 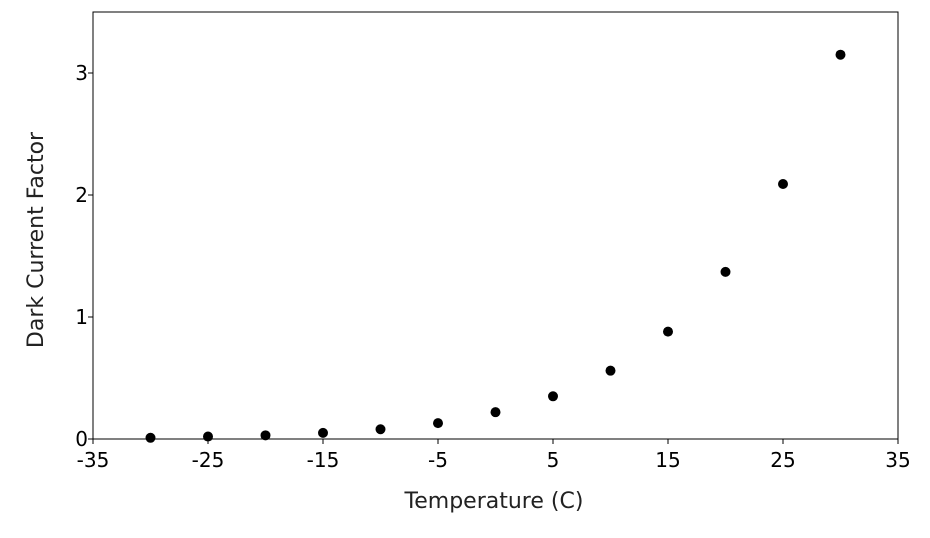 I want to click on x-tick-label: -35, so click(x=93, y=460).